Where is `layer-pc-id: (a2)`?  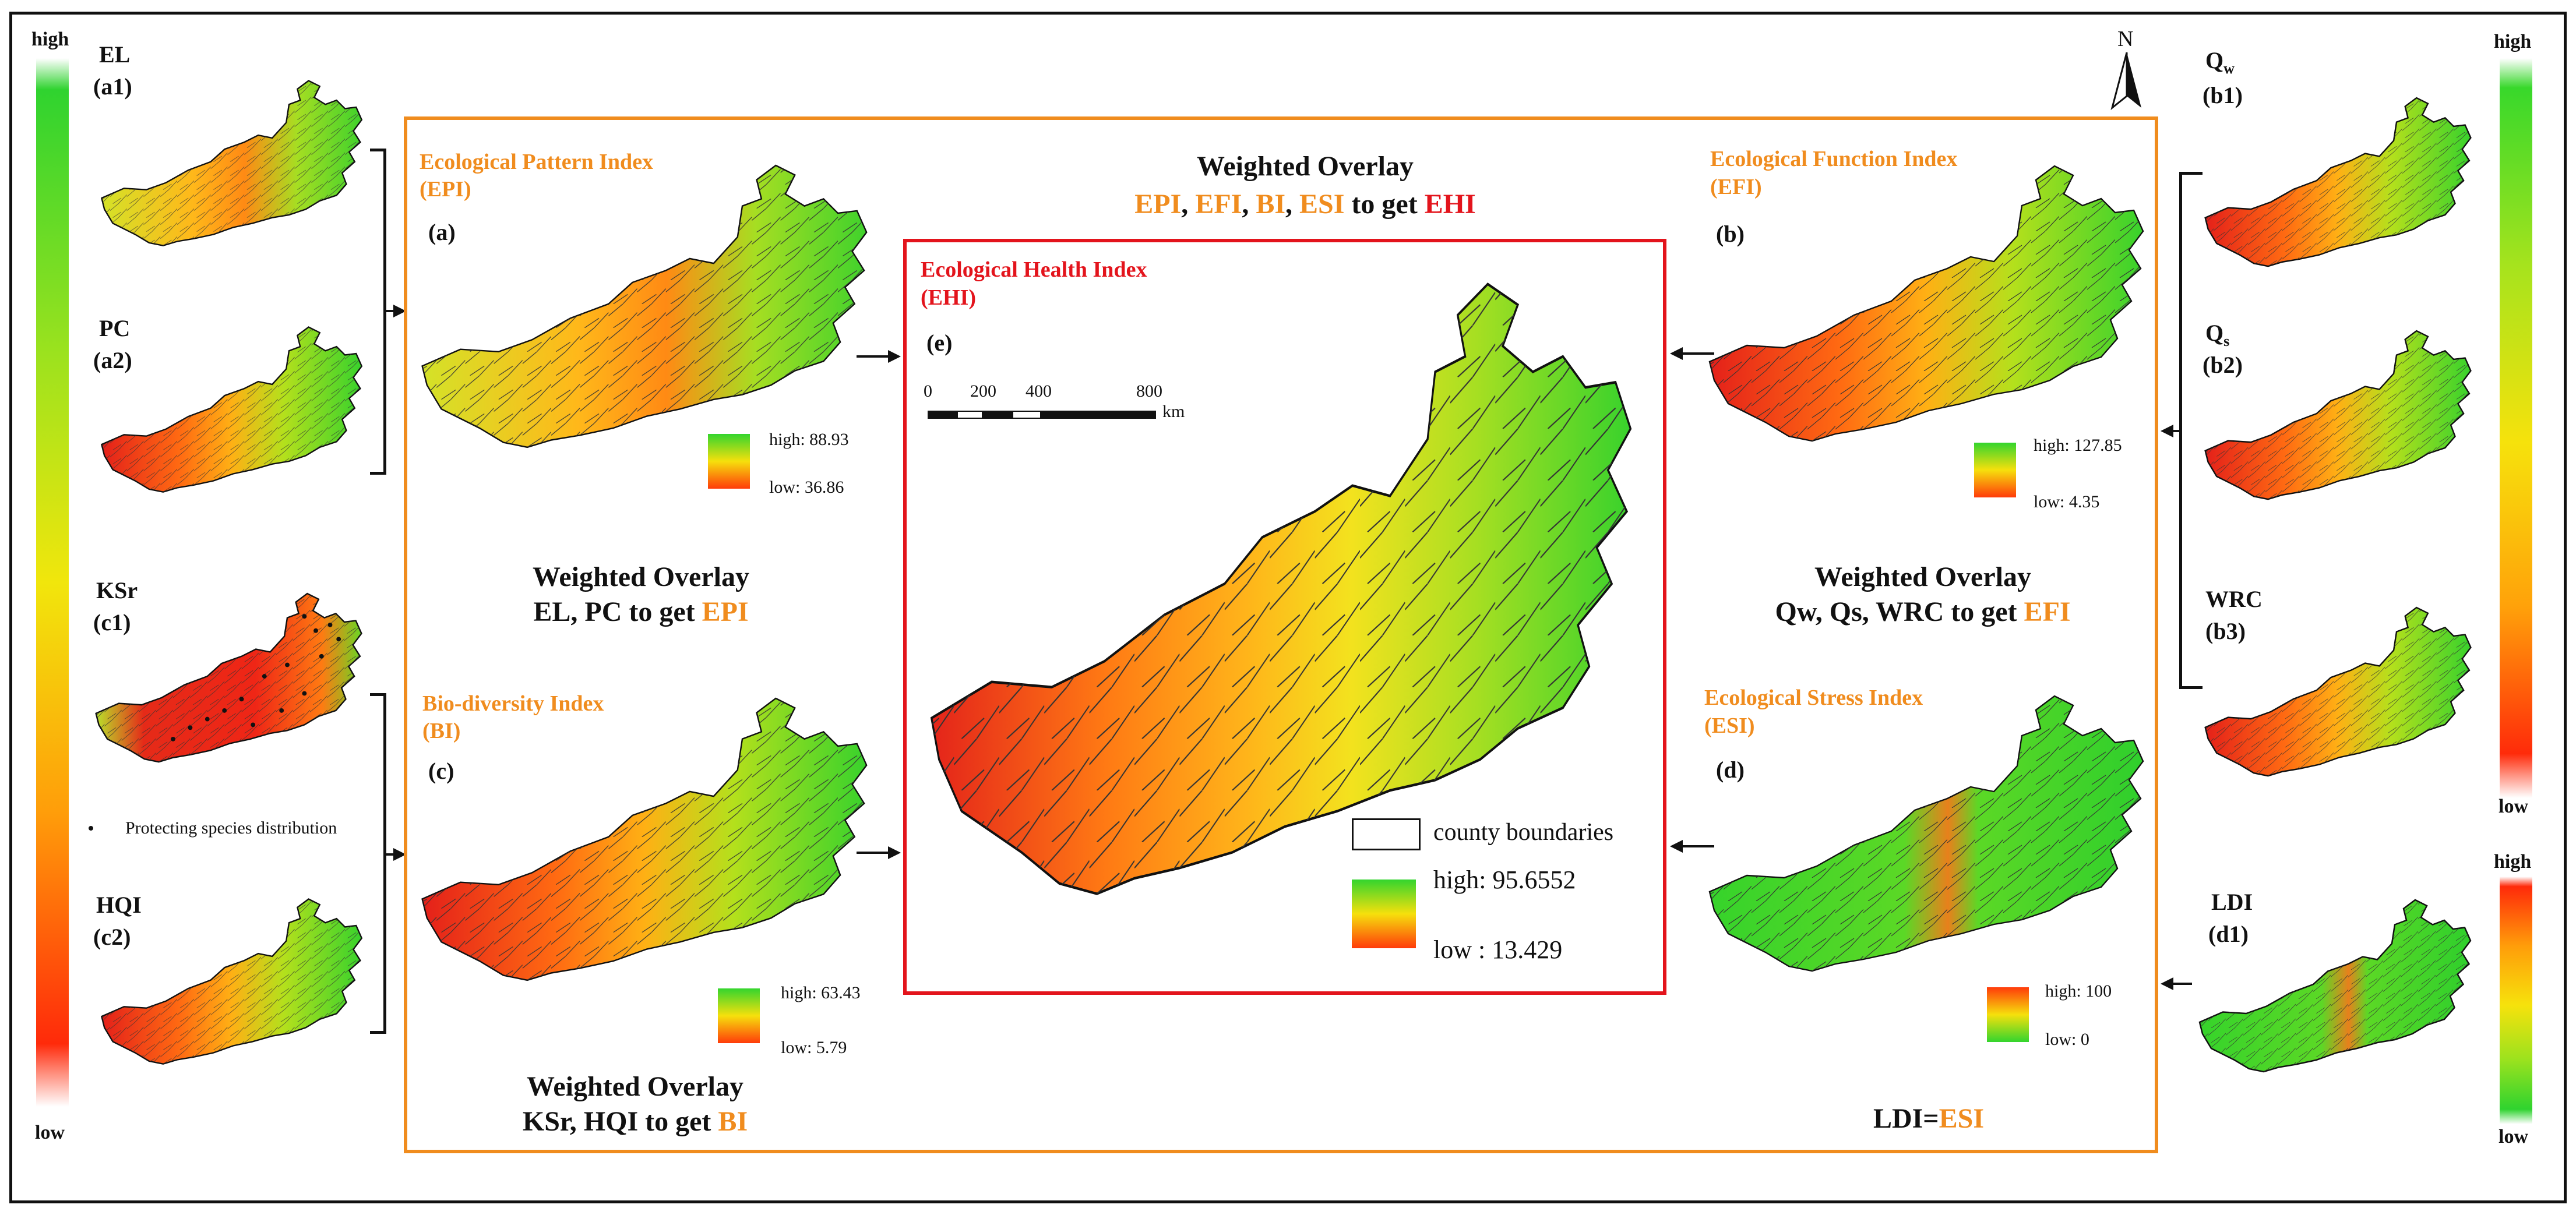 layer-pc-id: (a2) is located at coordinates (112, 360).